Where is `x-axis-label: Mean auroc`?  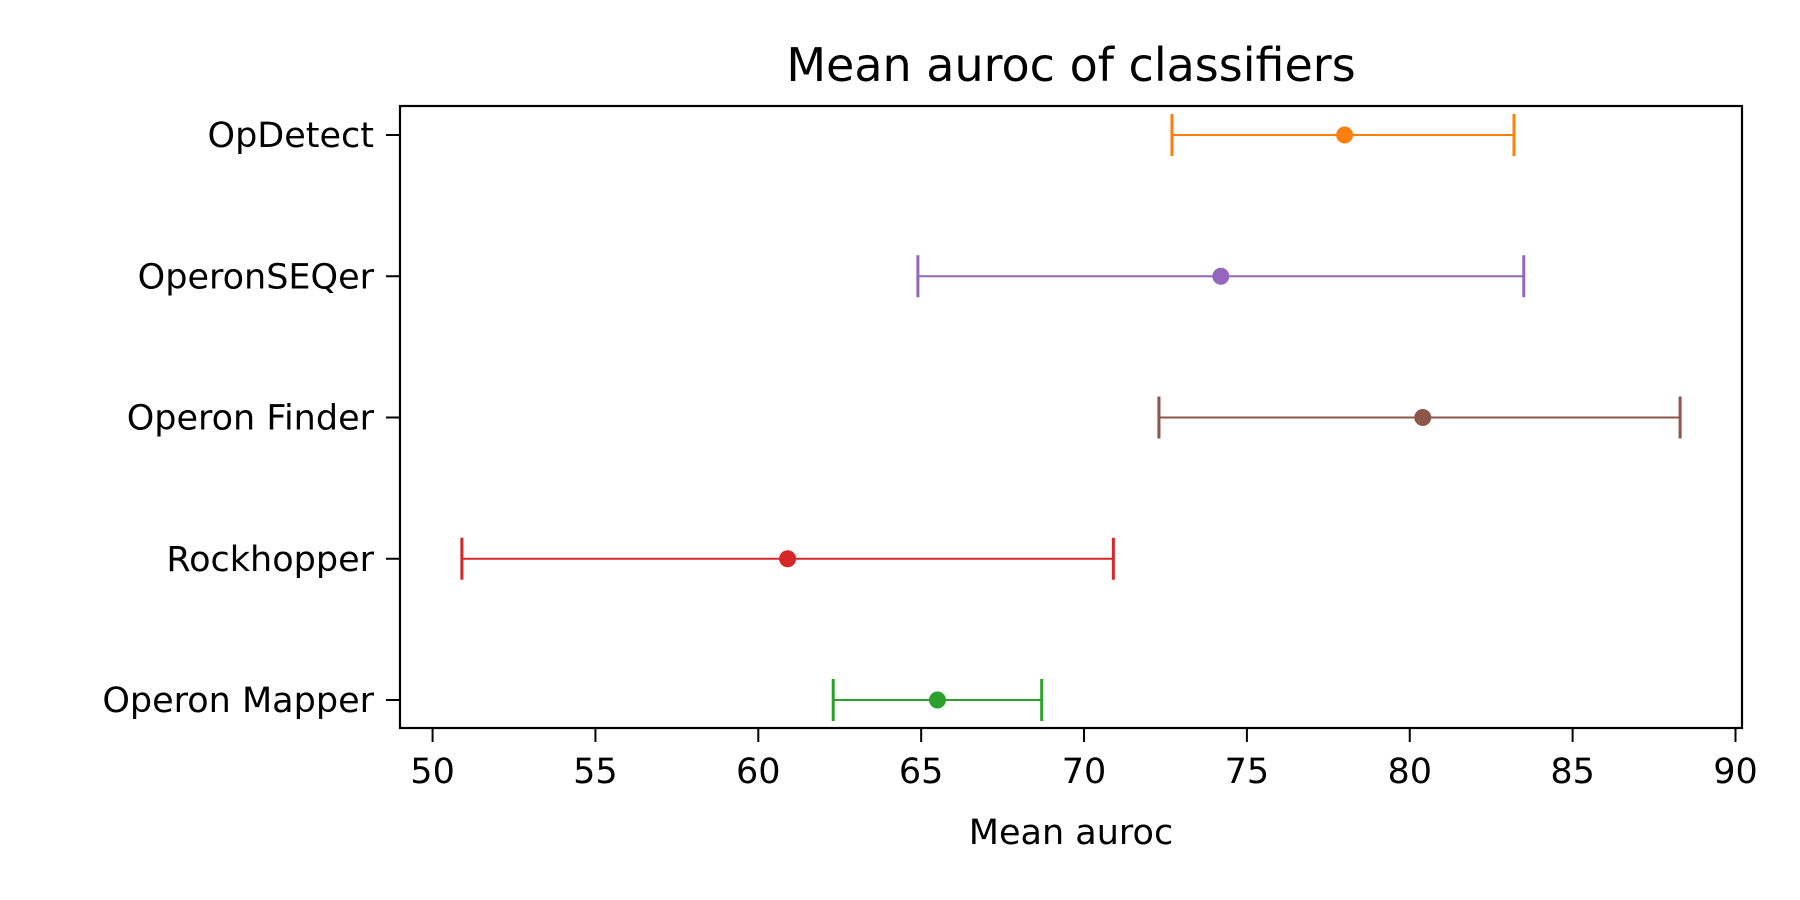 x-axis-label: Mean auroc is located at coordinates (1071, 833).